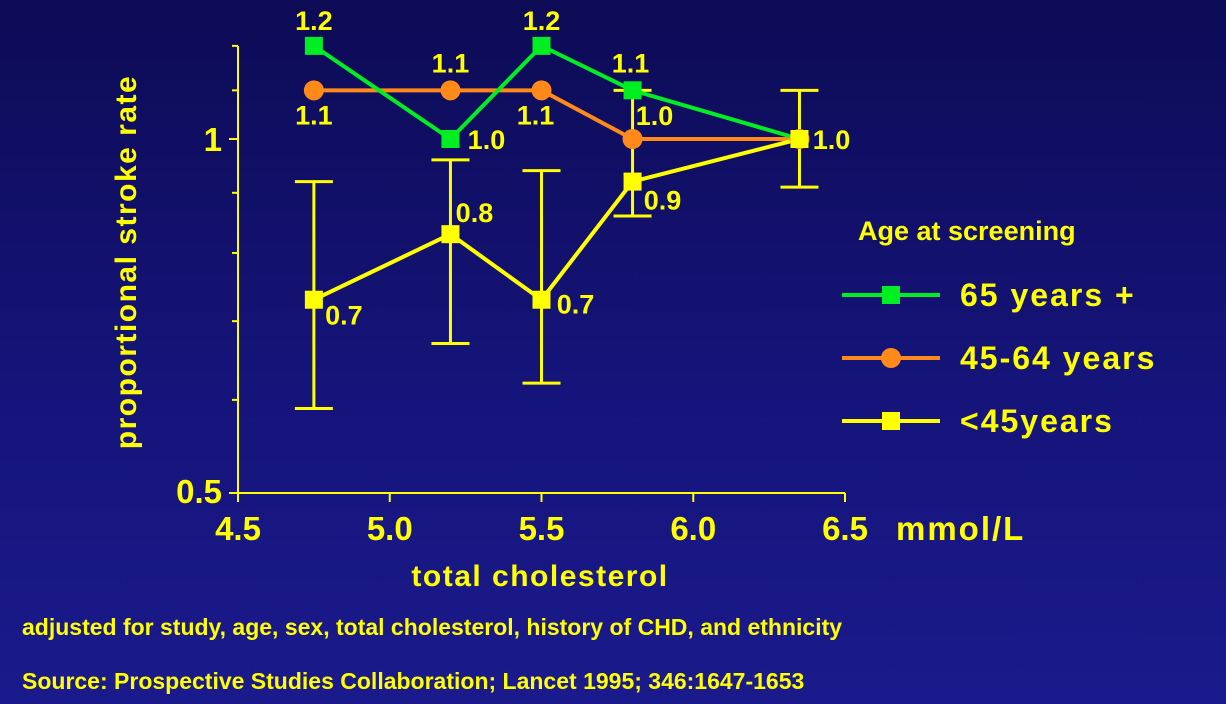 The height and width of the screenshot is (704, 1226). Describe the element at coordinates (126, 262) in the screenshot. I see `y-axis-label: proportional stroke rate` at that location.